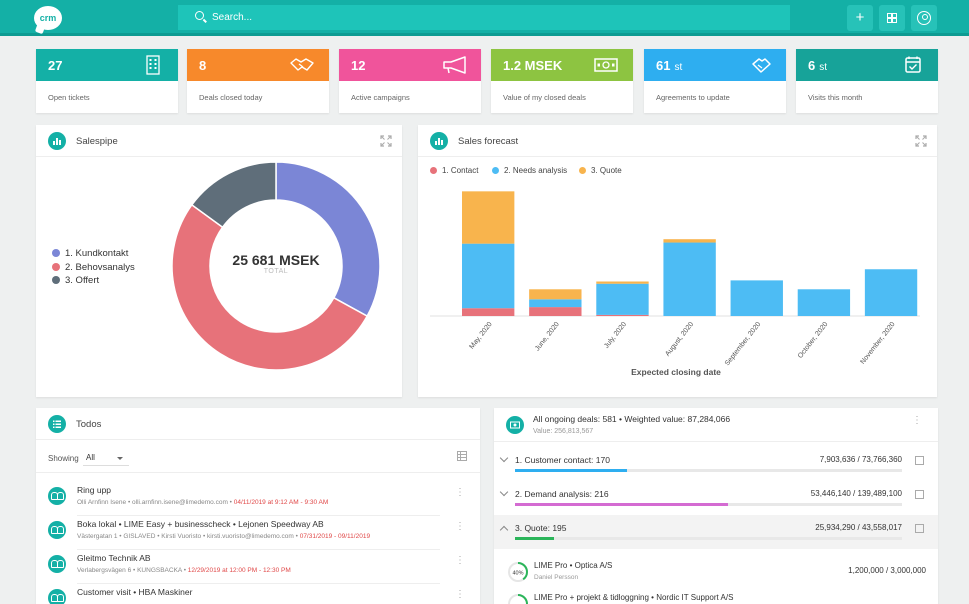 This screenshot has width=969, height=604. I want to click on kpi-value: 1.2 MSEK, so click(533, 65).